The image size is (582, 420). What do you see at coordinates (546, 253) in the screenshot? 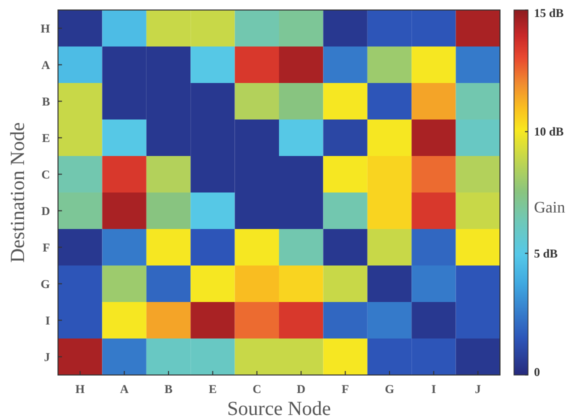
I see `color-bar-label: 5 dB` at bounding box center [546, 253].